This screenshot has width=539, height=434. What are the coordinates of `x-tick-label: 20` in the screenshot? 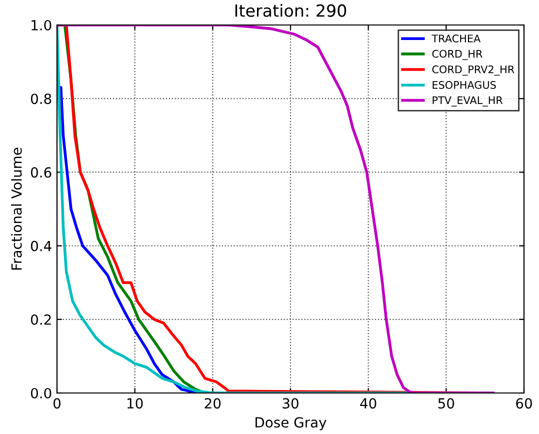 It's located at (212, 403).